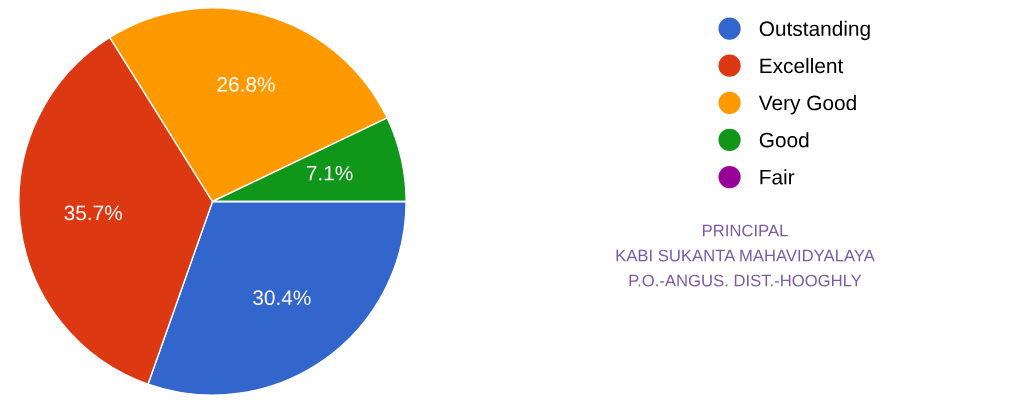 The height and width of the screenshot is (403, 1018). I want to click on legend-label: Excellent, so click(802, 65).